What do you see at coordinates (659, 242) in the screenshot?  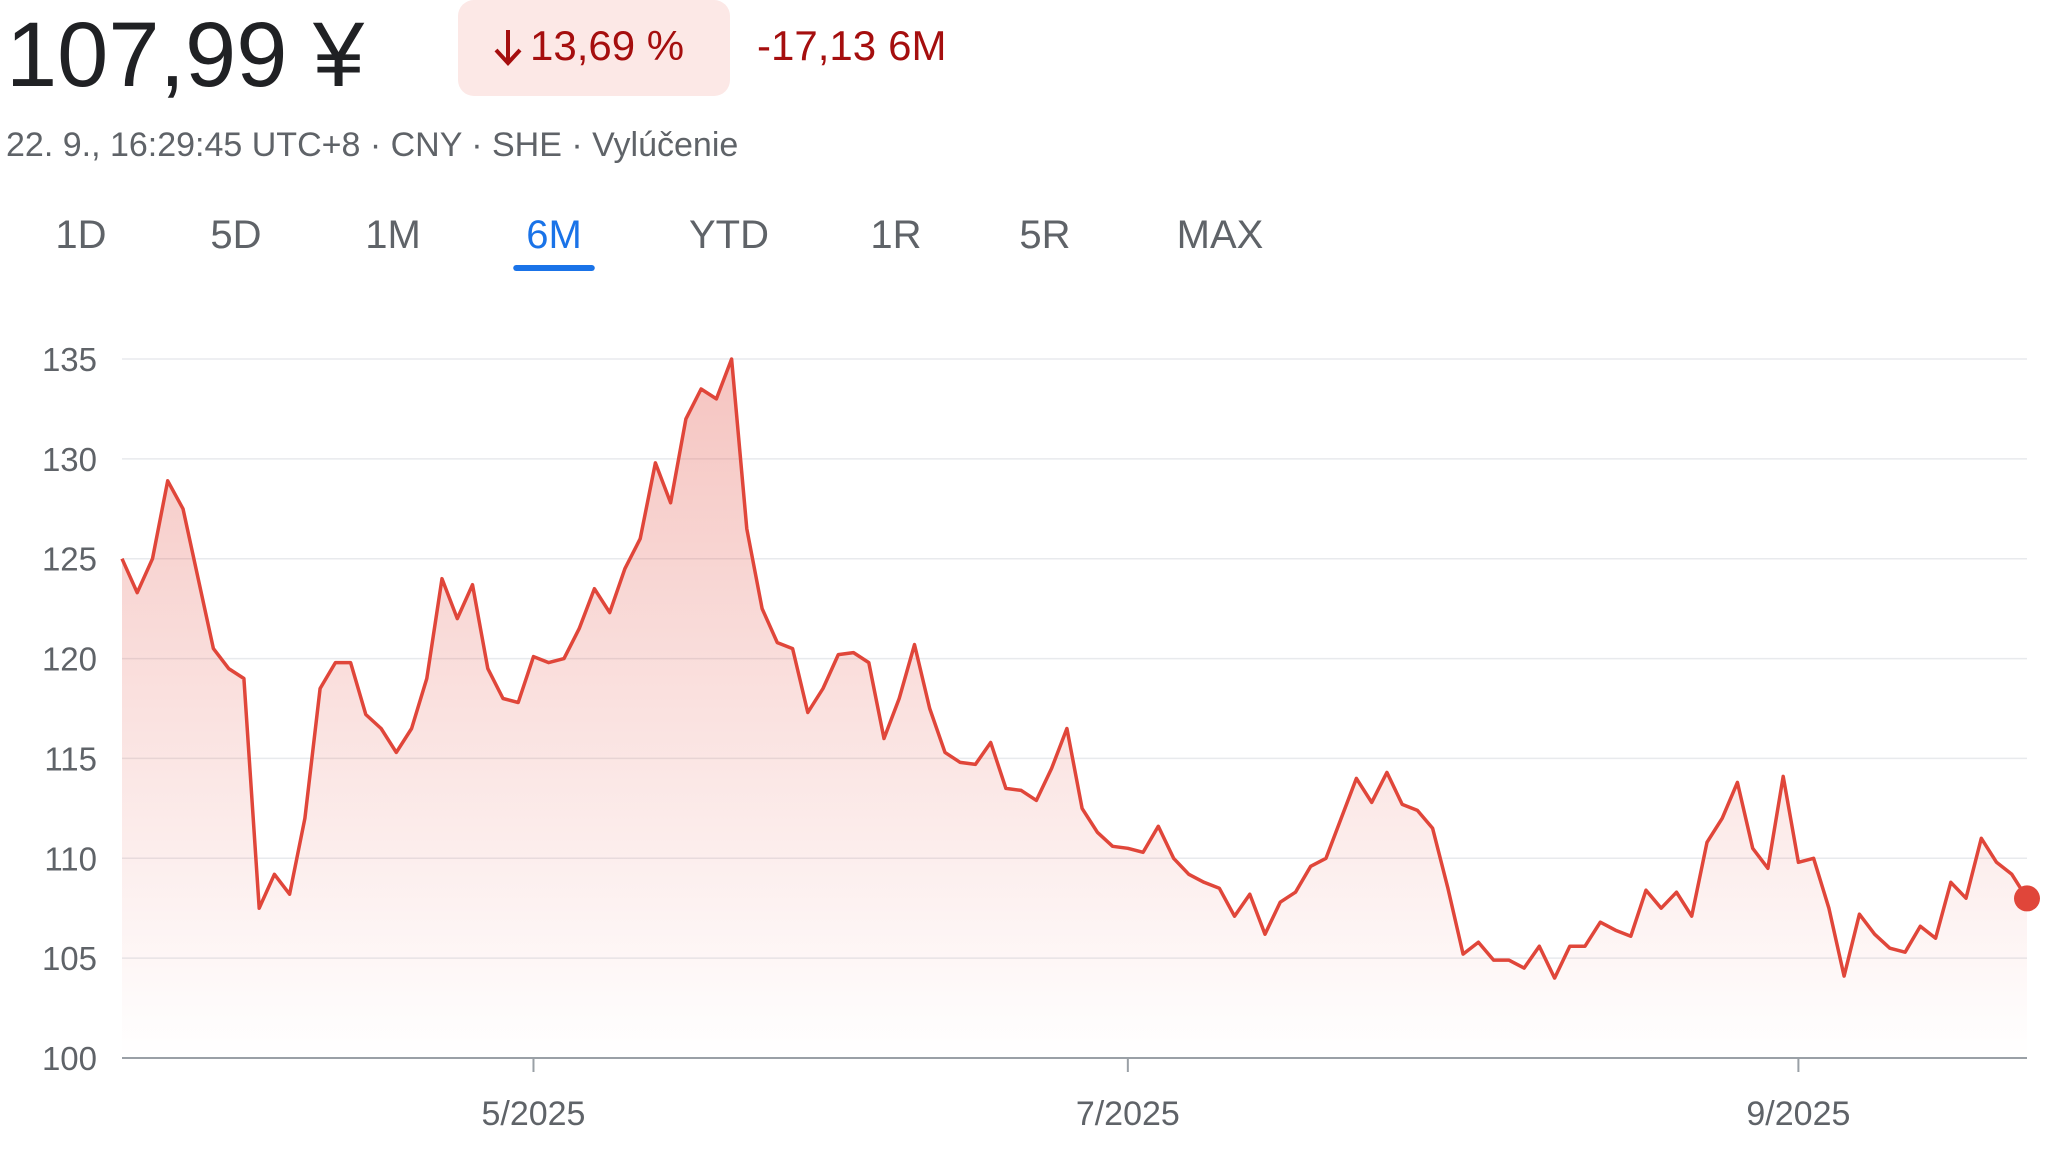 I see `range-tabs: 1D 5D 1M 6M YTD 1R 5R MAX` at bounding box center [659, 242].